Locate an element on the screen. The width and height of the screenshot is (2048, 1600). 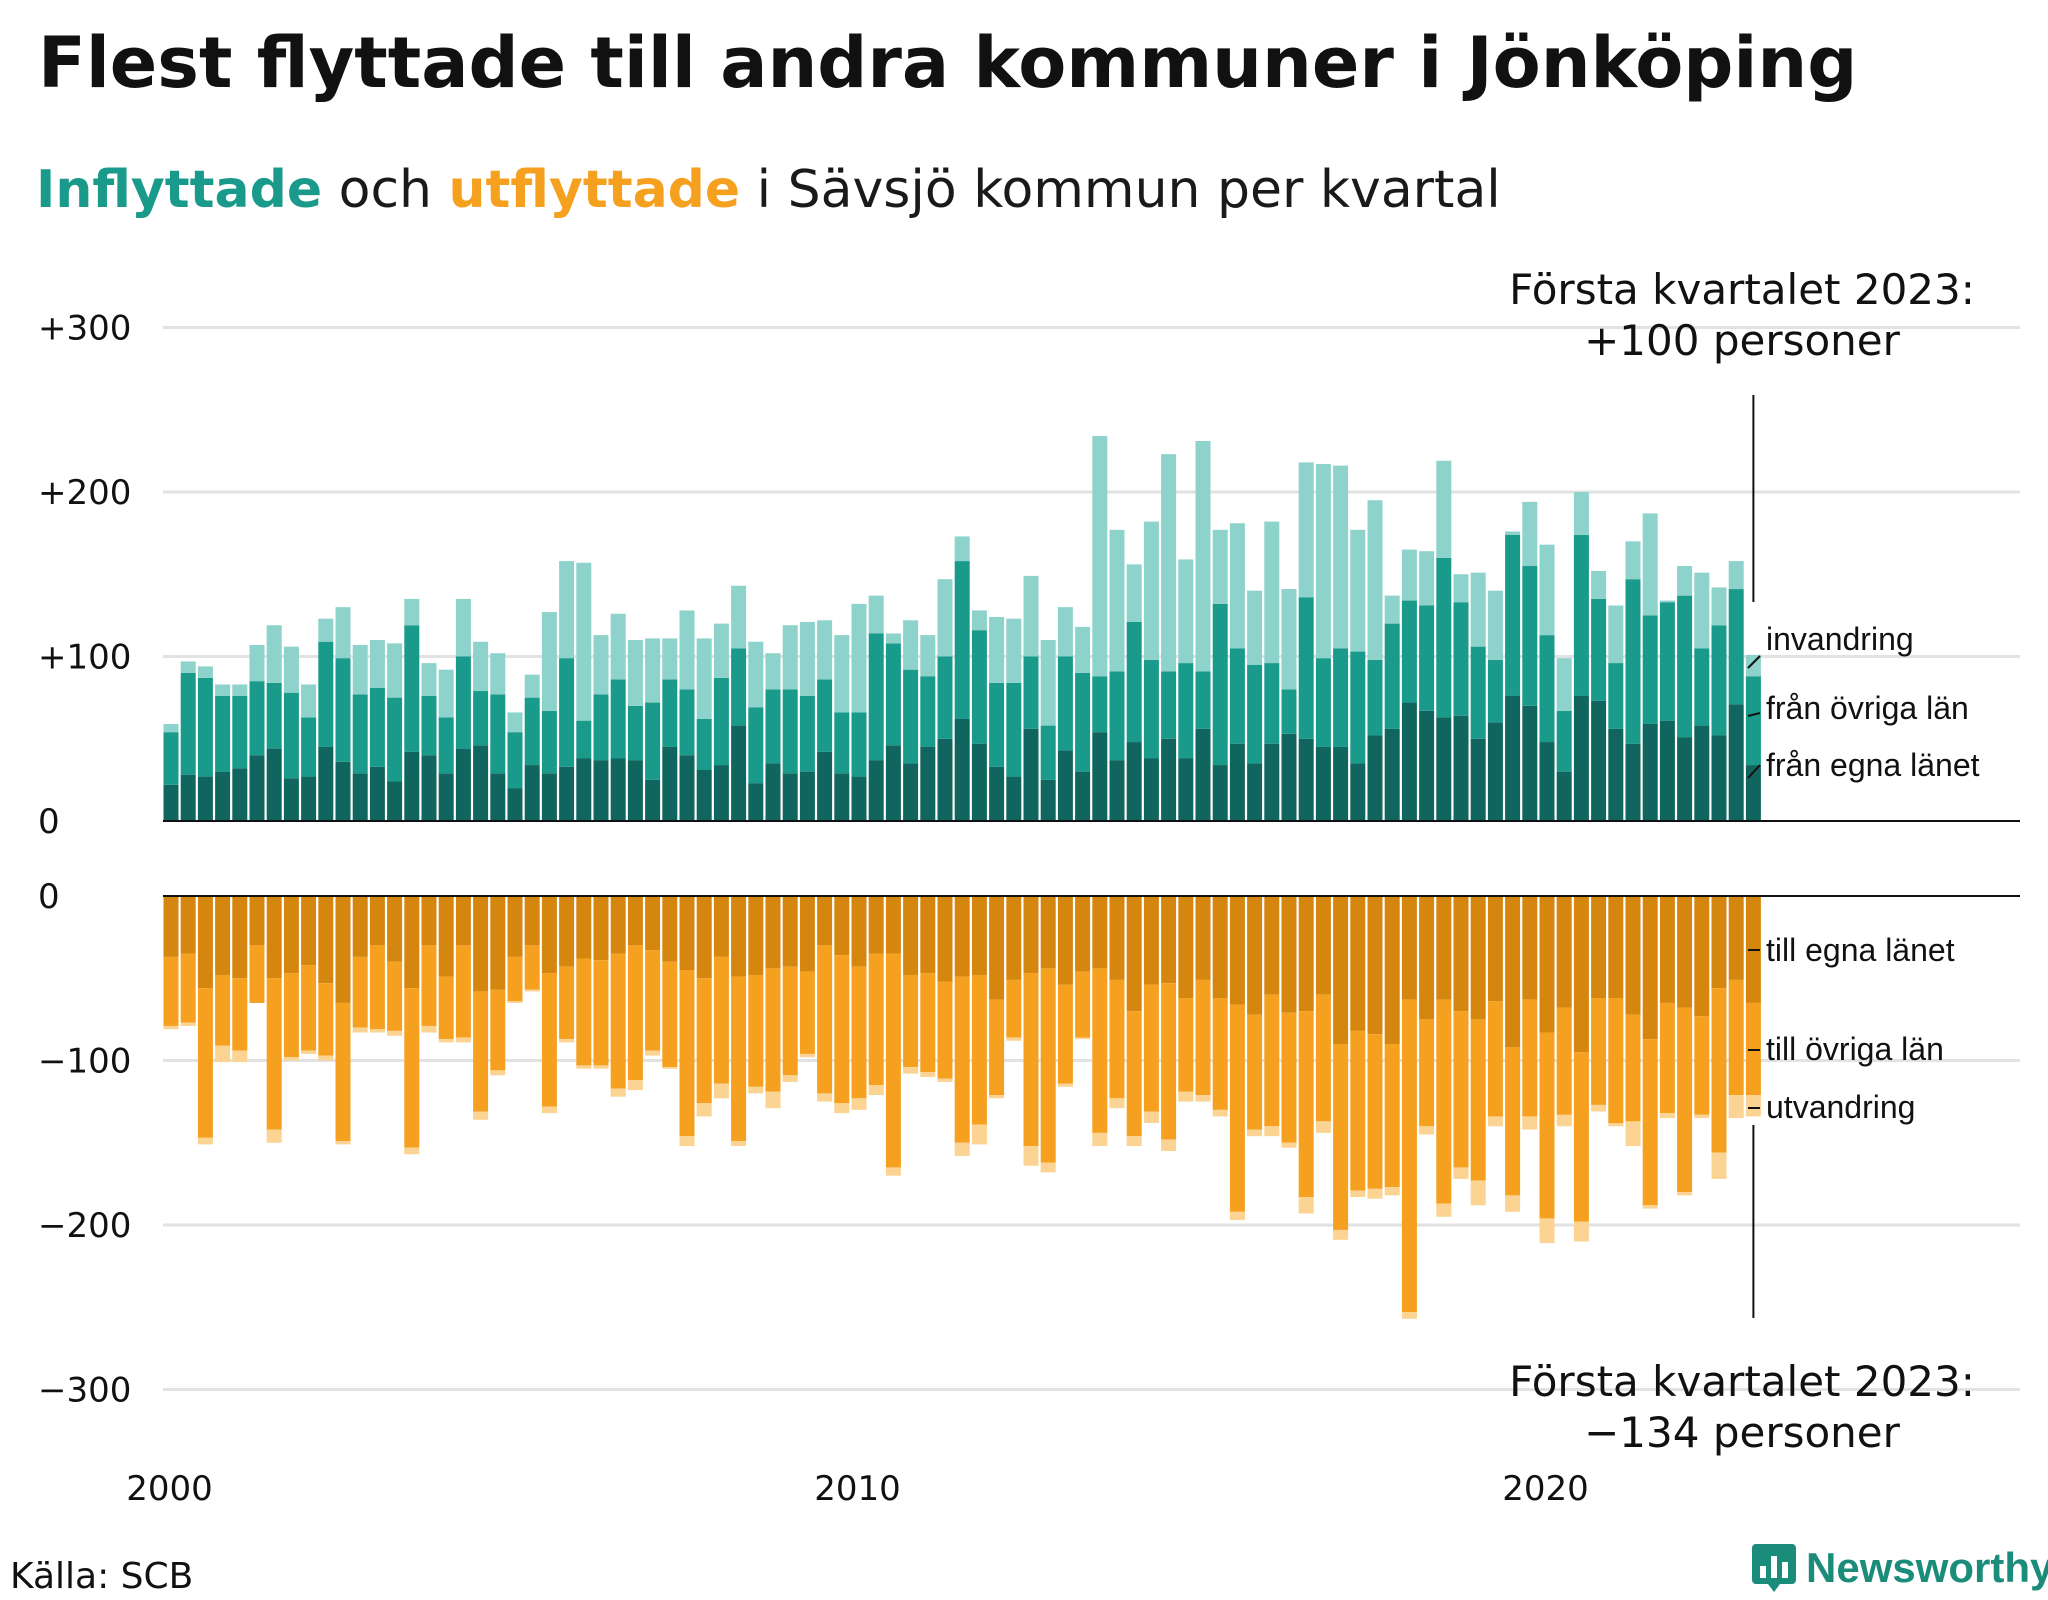
y-tick-label-bottom: −200 is located at coordinates (84, 1226).